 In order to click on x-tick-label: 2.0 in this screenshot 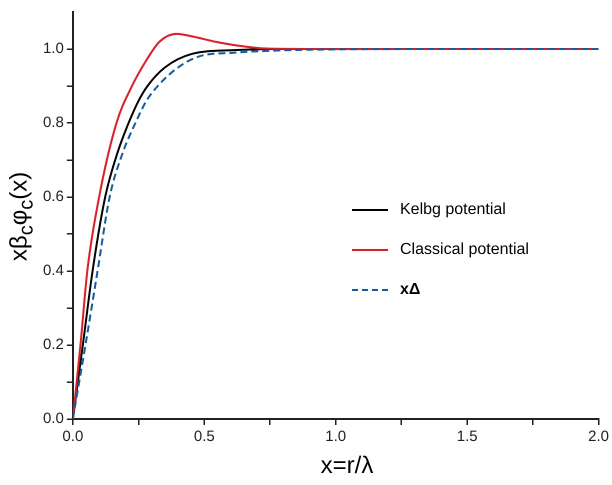, I will do `click(599, 437)`.